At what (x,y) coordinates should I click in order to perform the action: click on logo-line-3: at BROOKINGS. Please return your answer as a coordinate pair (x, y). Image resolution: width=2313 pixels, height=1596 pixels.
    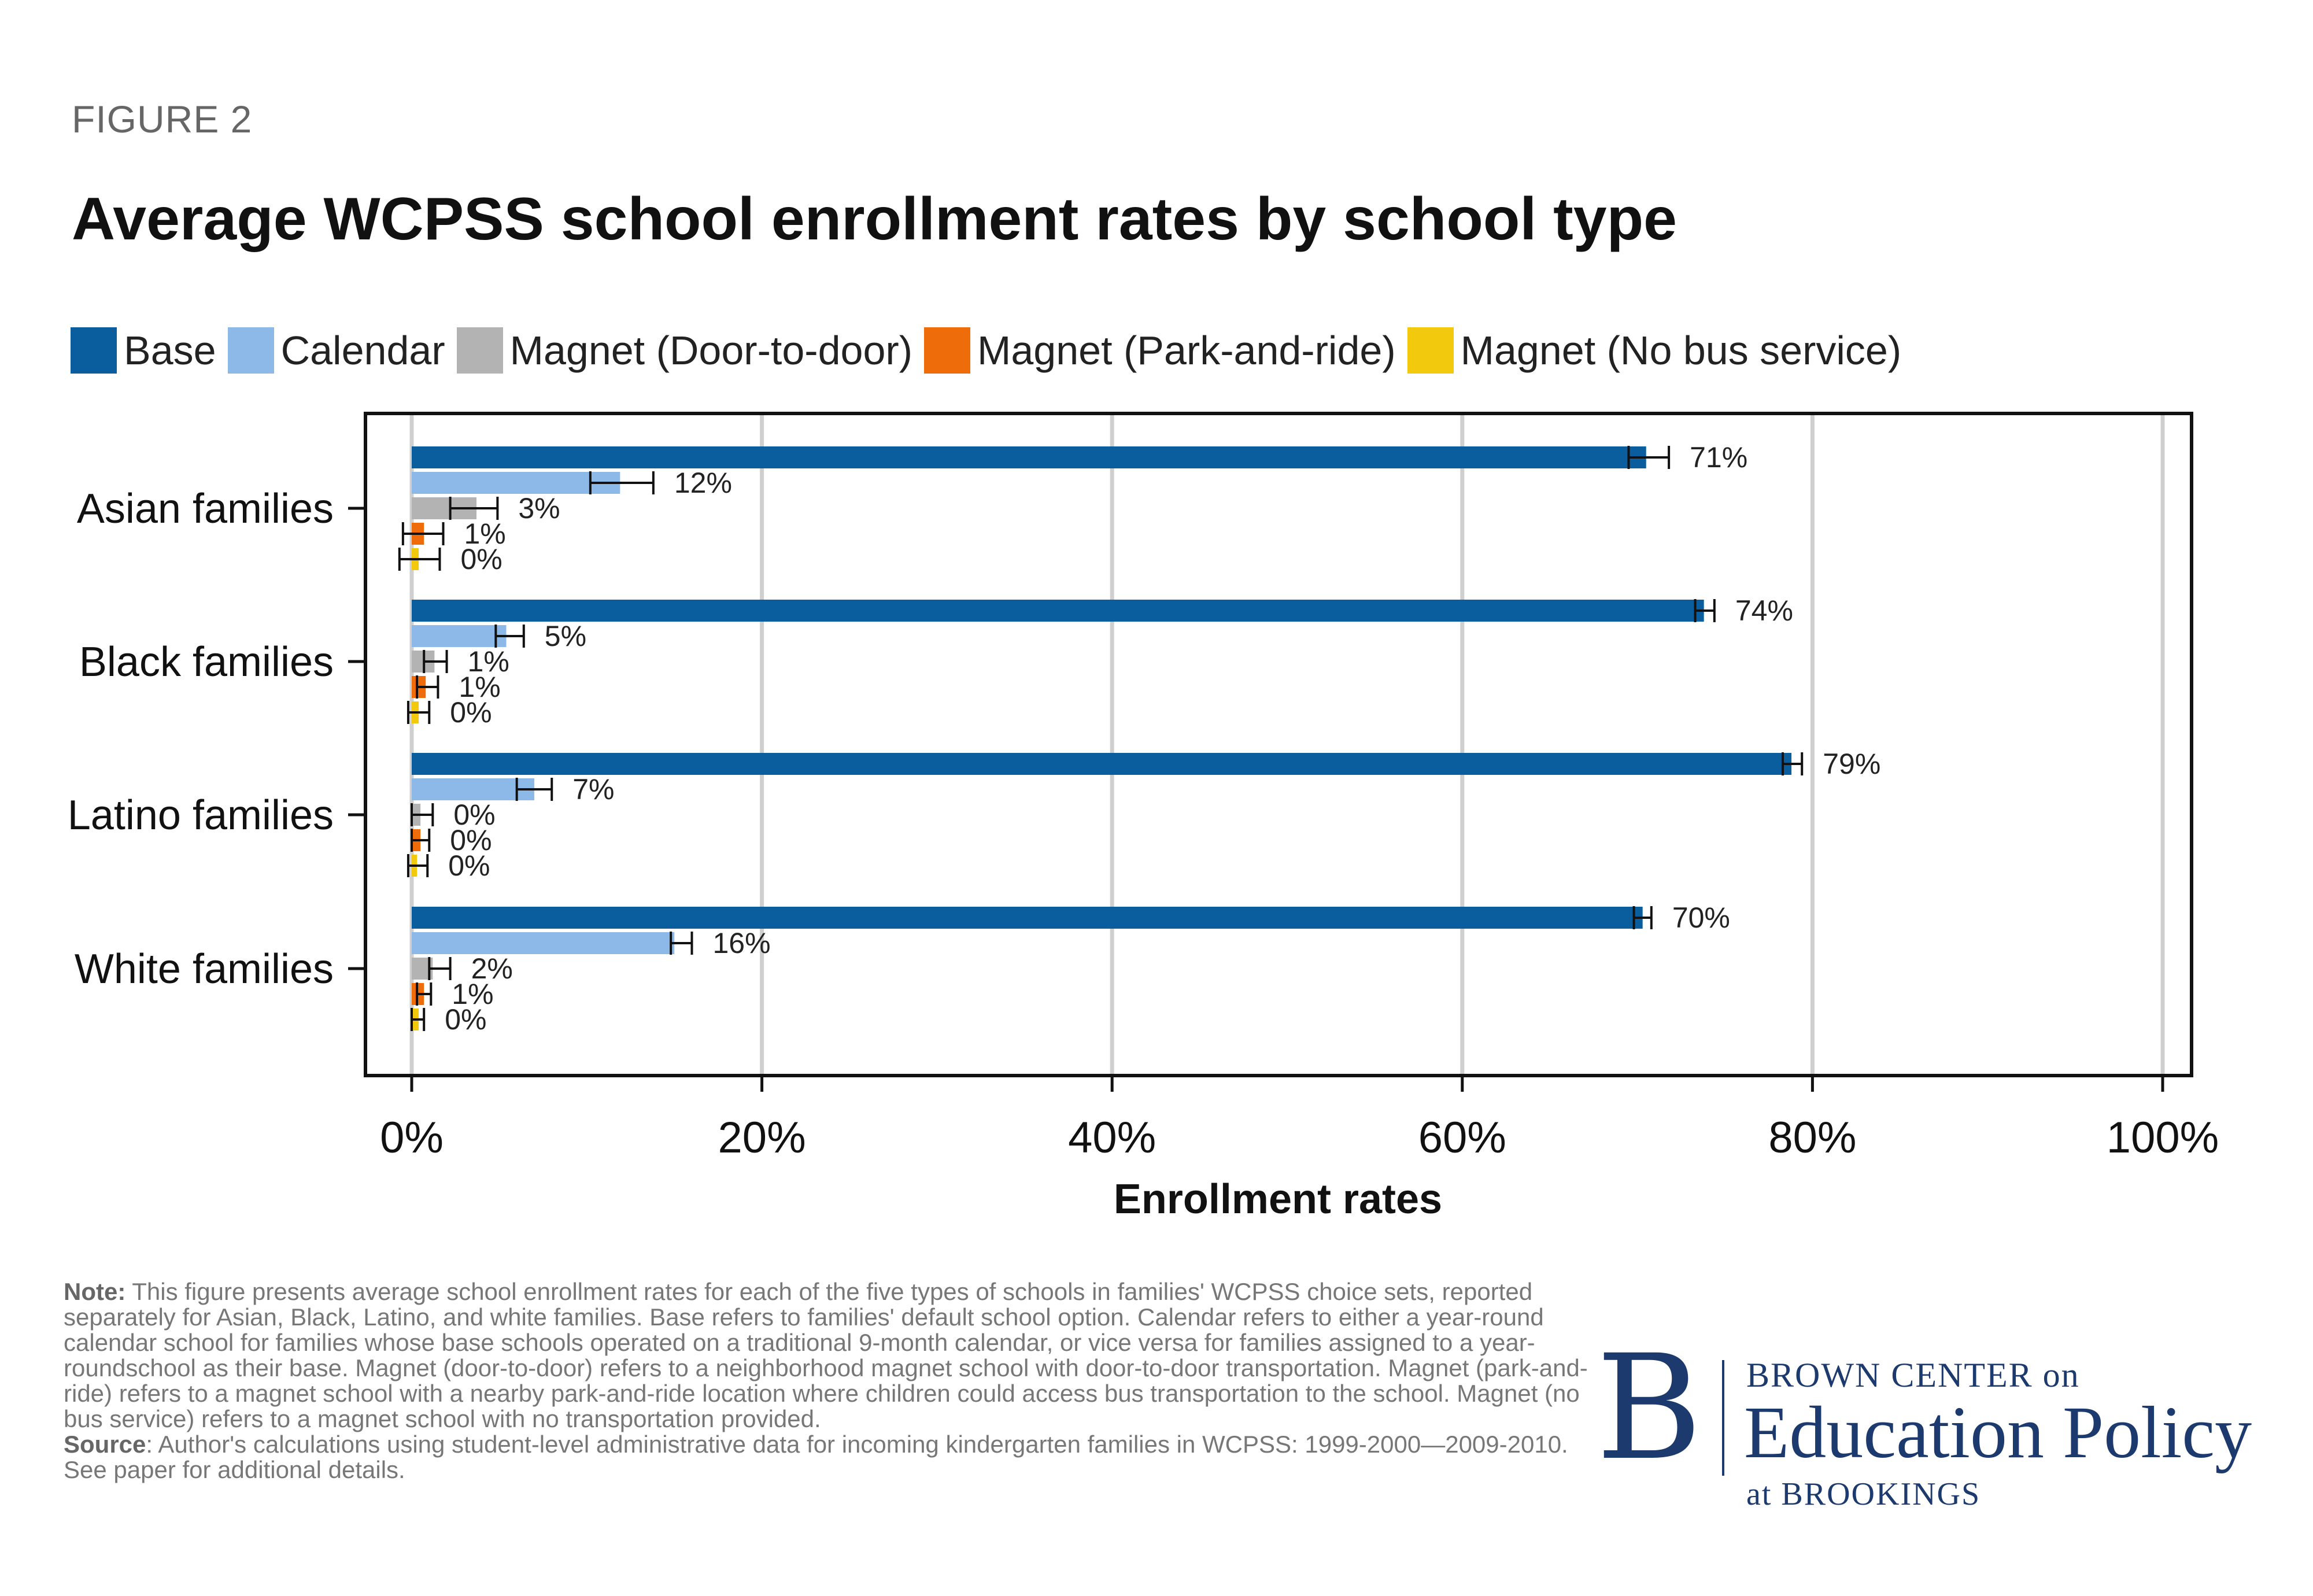
    Looking at the image, I should click on (1864, 1494).